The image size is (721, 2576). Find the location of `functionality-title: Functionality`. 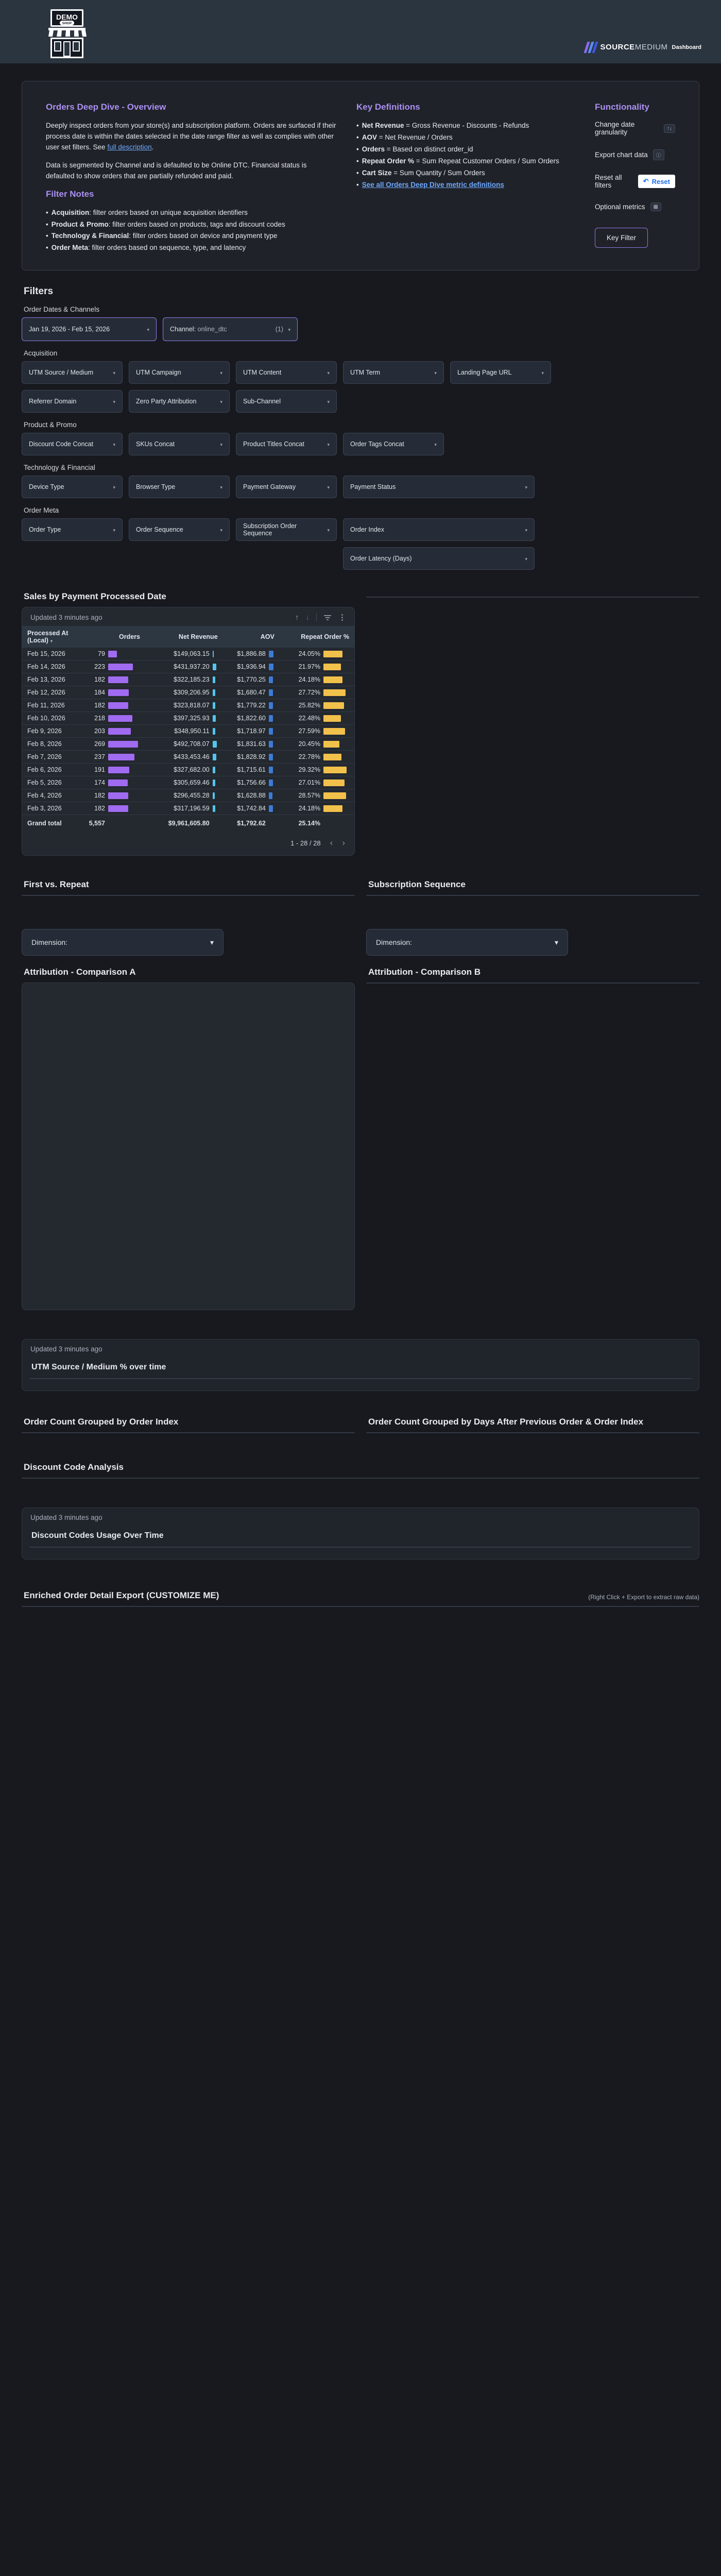

functionality-title: Functionality is located at coordinates (622, 107).